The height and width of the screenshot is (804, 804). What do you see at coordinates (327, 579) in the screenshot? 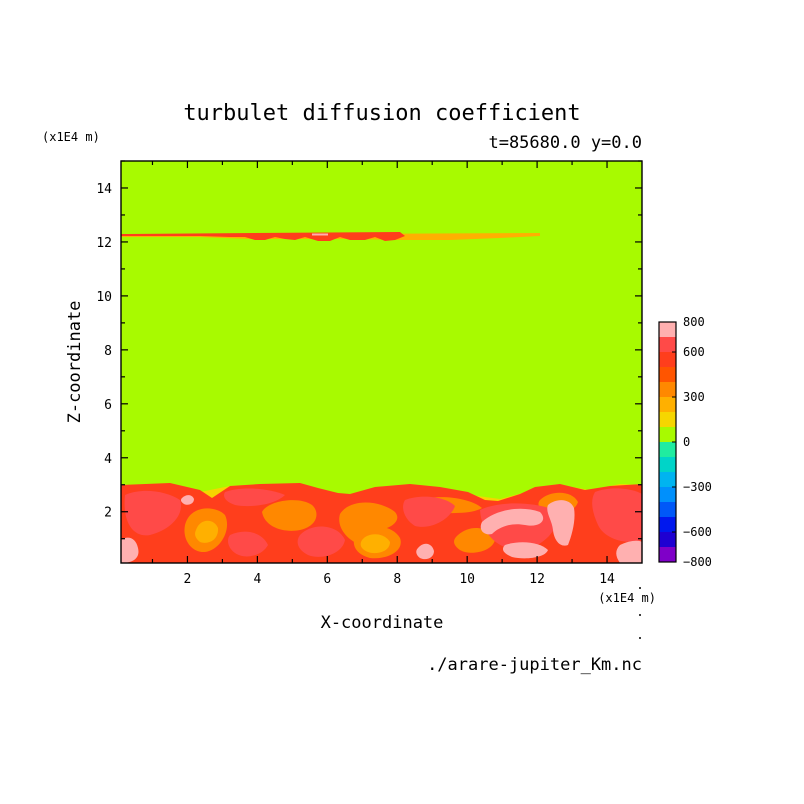
I see `x-tick-label: 6` at bounding box center [327, 579].